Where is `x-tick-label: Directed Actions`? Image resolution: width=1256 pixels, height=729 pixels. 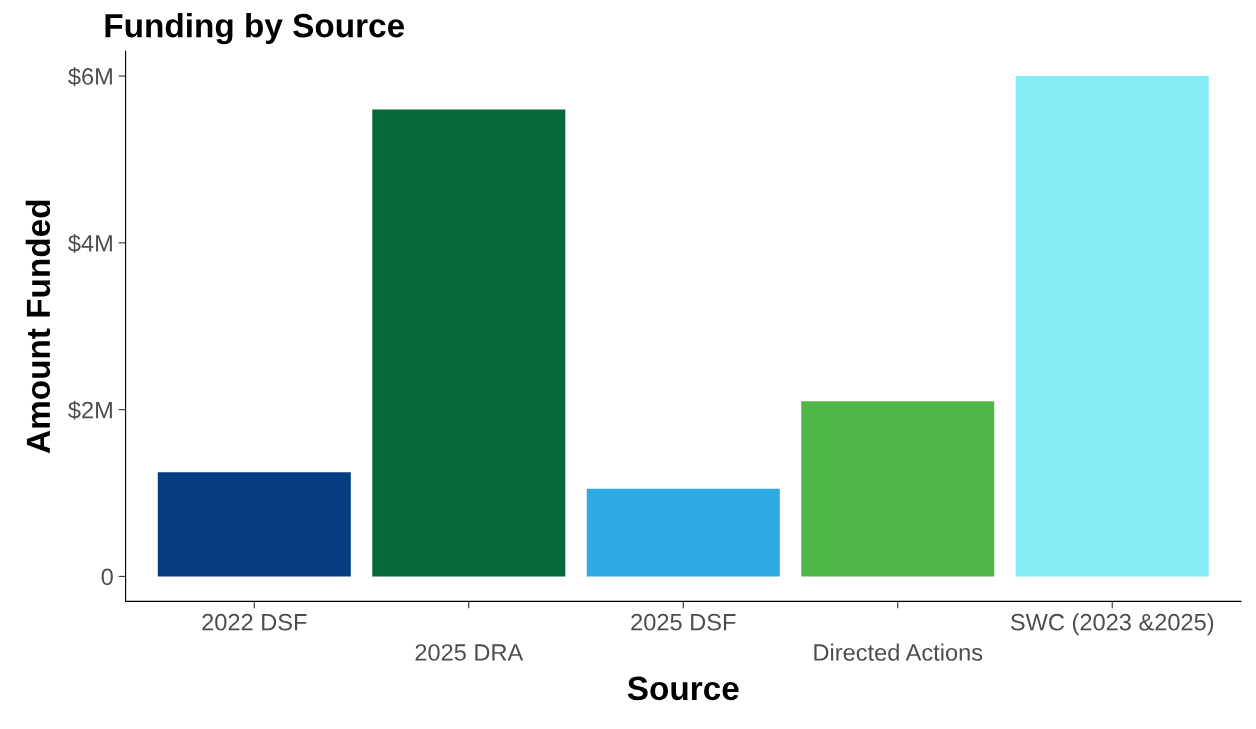 x-tick-label: Directed Actions is located at coordinates (898, 652).